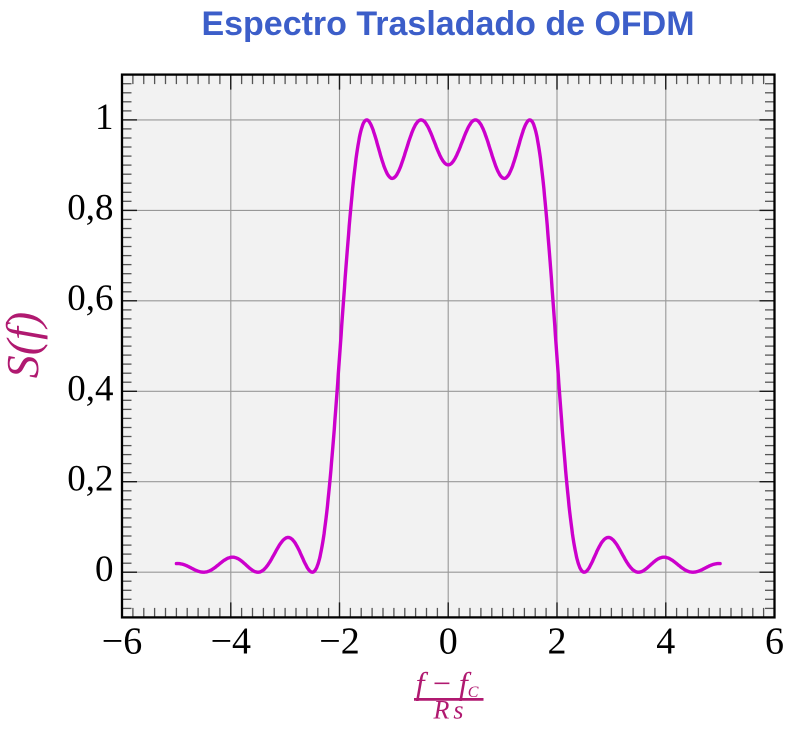  I want to click on svg-text: 0,4, so click(90, 388).